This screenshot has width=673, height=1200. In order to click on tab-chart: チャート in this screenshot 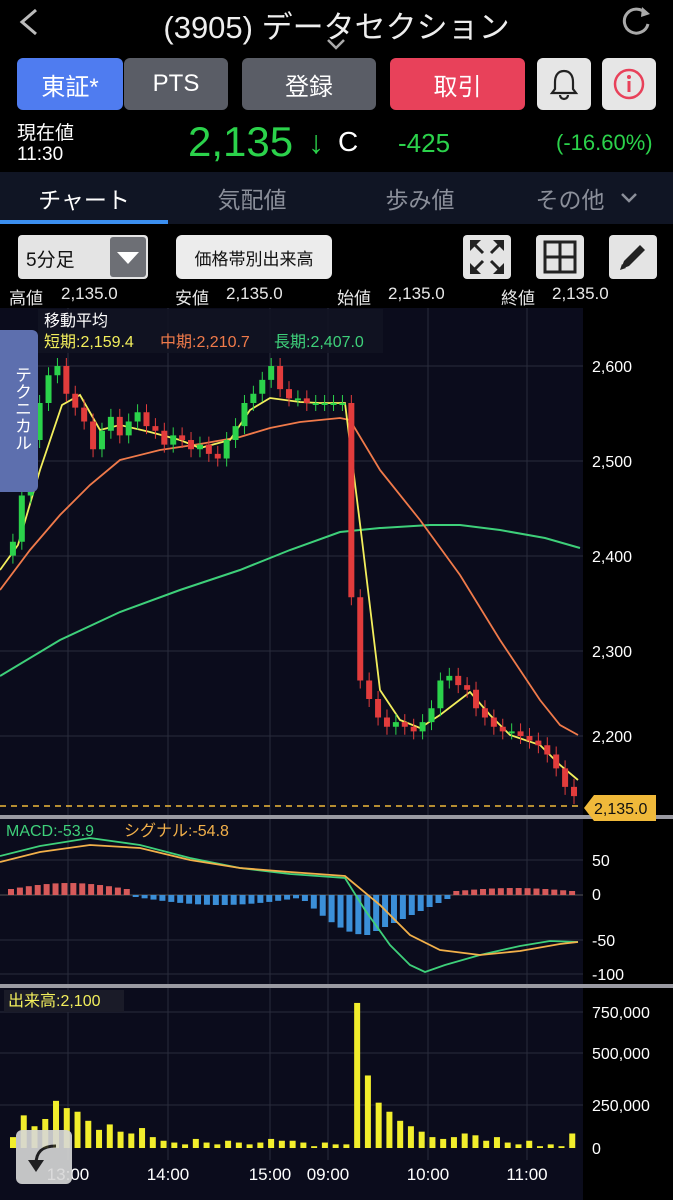, I will do `click(84, 200)`.